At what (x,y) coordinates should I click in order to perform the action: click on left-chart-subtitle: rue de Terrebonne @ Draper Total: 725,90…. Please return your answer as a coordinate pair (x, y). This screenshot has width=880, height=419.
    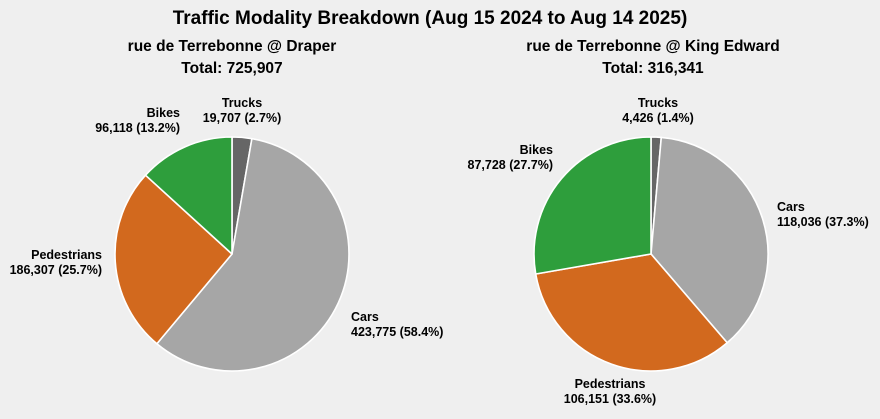
    Looking at the image, I should click on (232, 58).